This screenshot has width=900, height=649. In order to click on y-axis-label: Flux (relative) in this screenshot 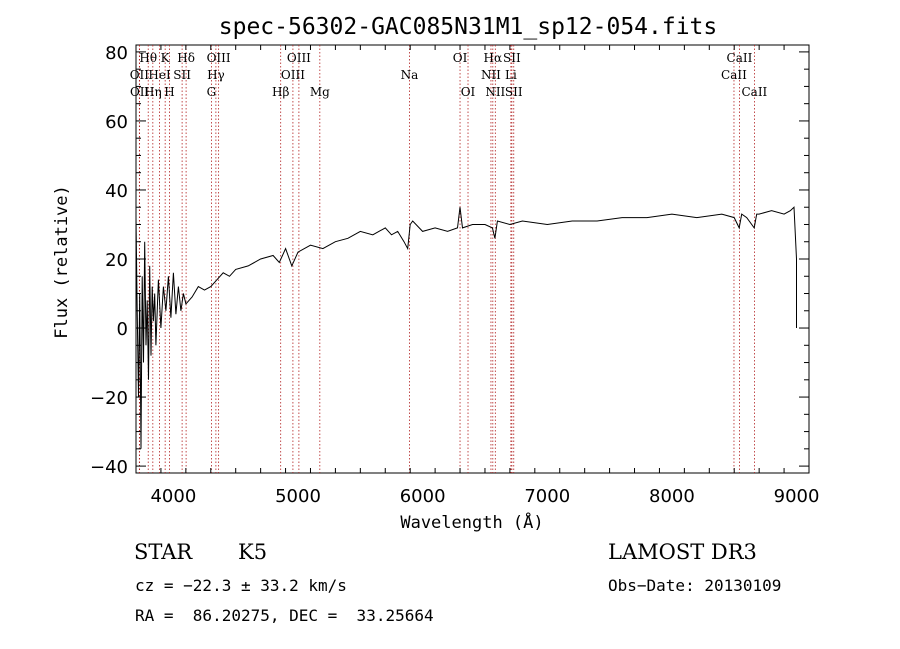, I will do `click(62, 262)`.